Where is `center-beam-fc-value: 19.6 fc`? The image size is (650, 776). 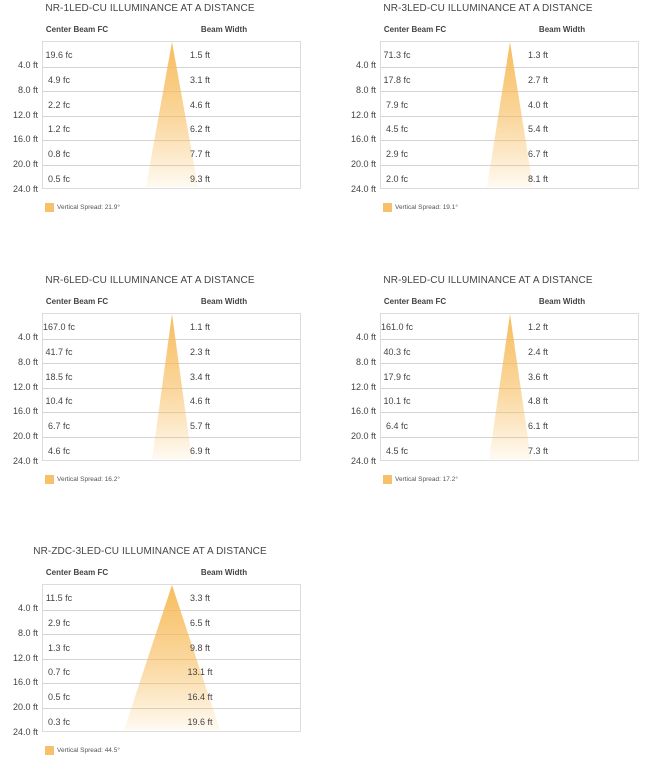
center-beam-fc-value: 19.6 fc is located at coordinates (59, 55).